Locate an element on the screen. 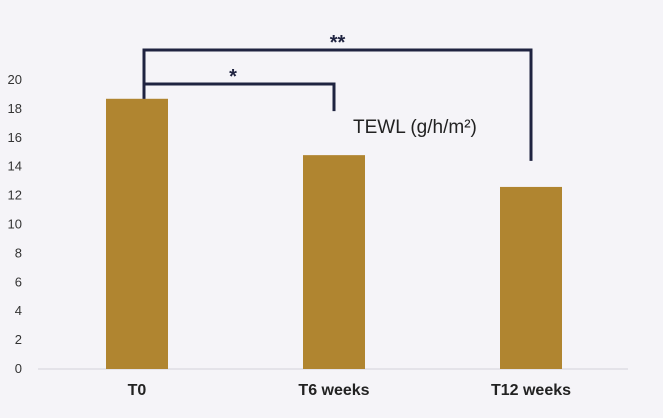  y-tick-label: 2 is located at coordinates (18, 339).